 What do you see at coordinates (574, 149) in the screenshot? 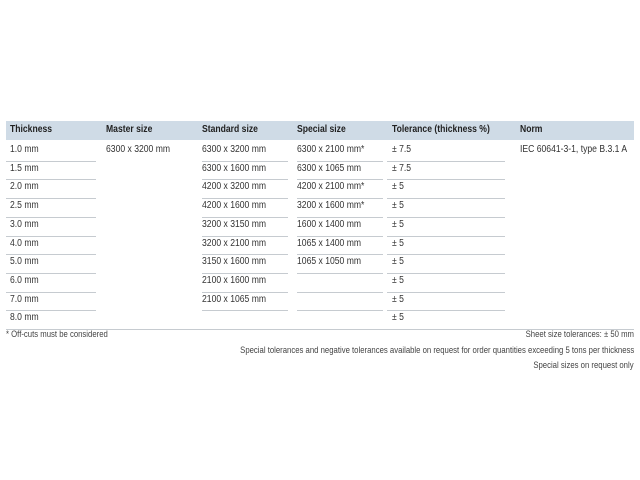
I see `table-cell: IEC 60641-3-1, type B.3.1 A` at bounding box center [574, 149].